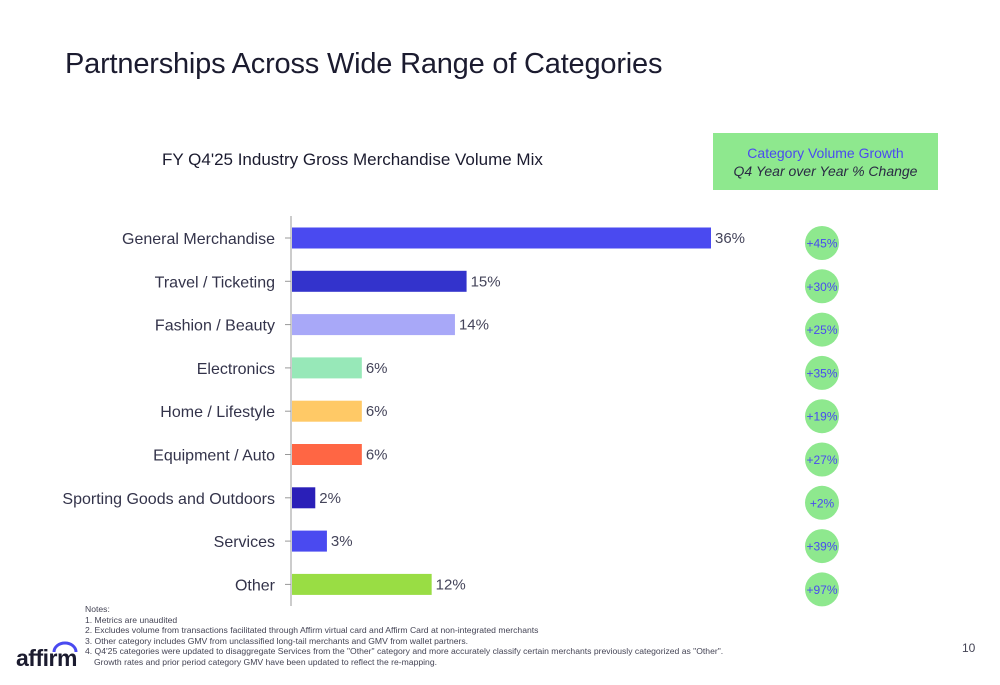 This screenshot has width=1000, height=685. I want to click on growth-label: +97%, so click(821, 590).